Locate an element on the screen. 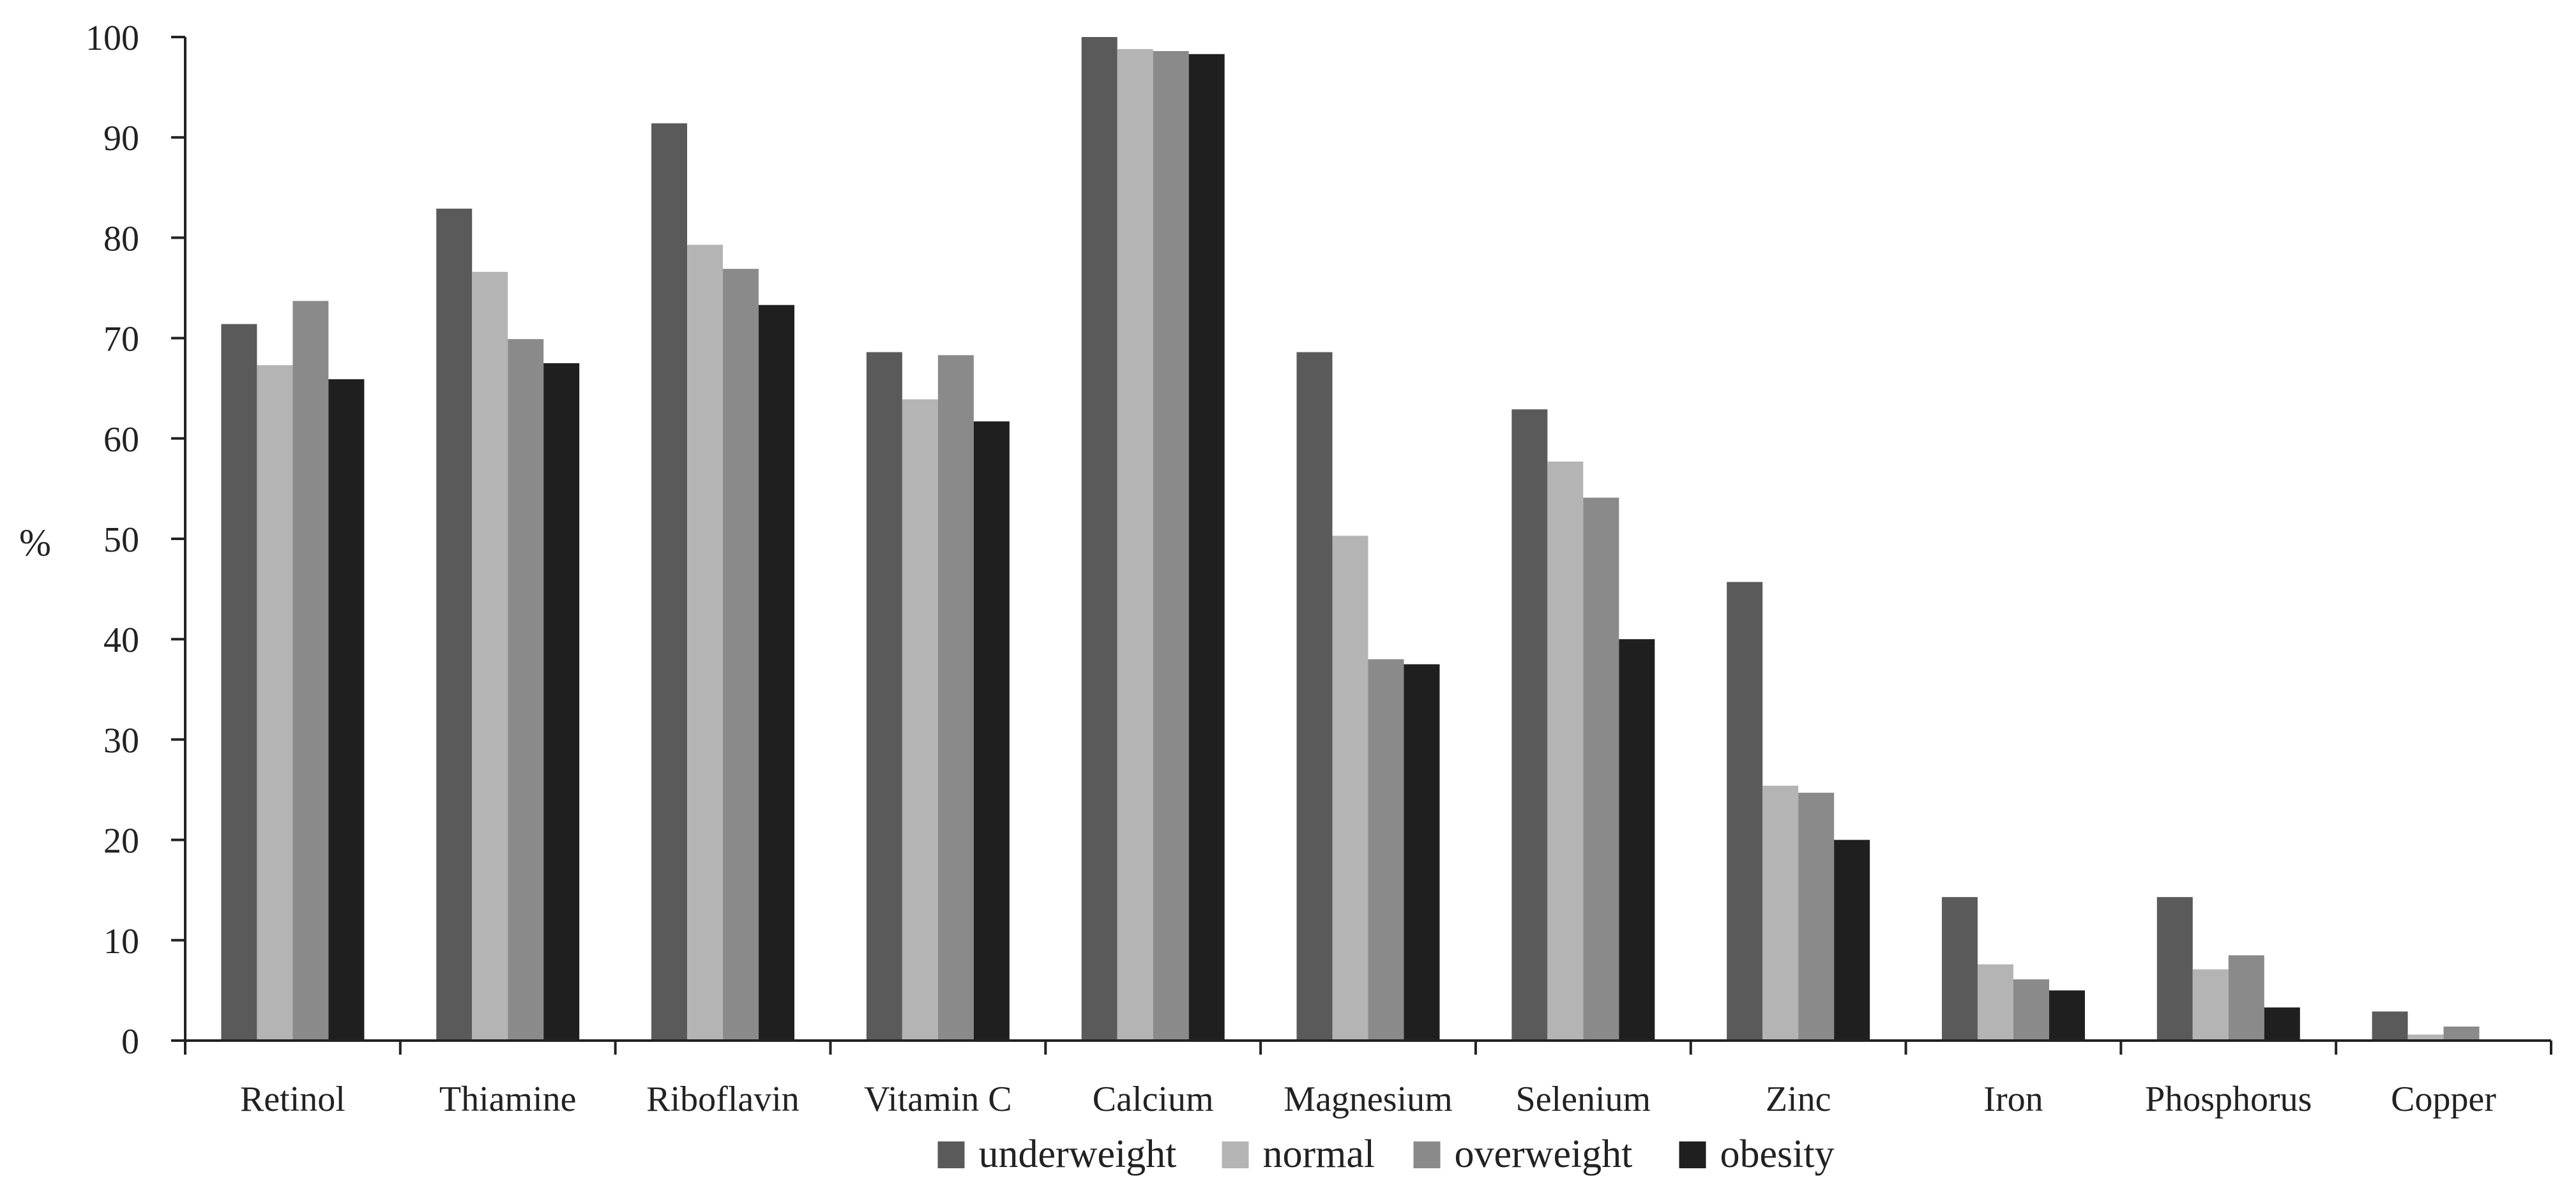 The image size is (2576, 1197). bar-normal-calcium is located at coordinates (1135, 545).